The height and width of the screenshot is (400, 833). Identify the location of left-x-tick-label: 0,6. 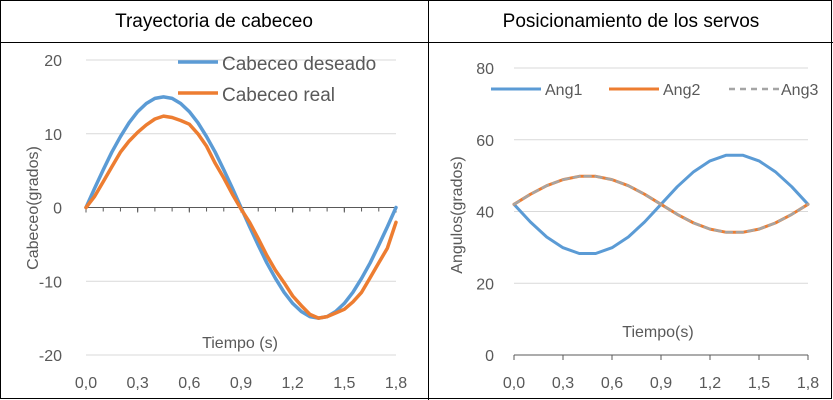
(189, 383).